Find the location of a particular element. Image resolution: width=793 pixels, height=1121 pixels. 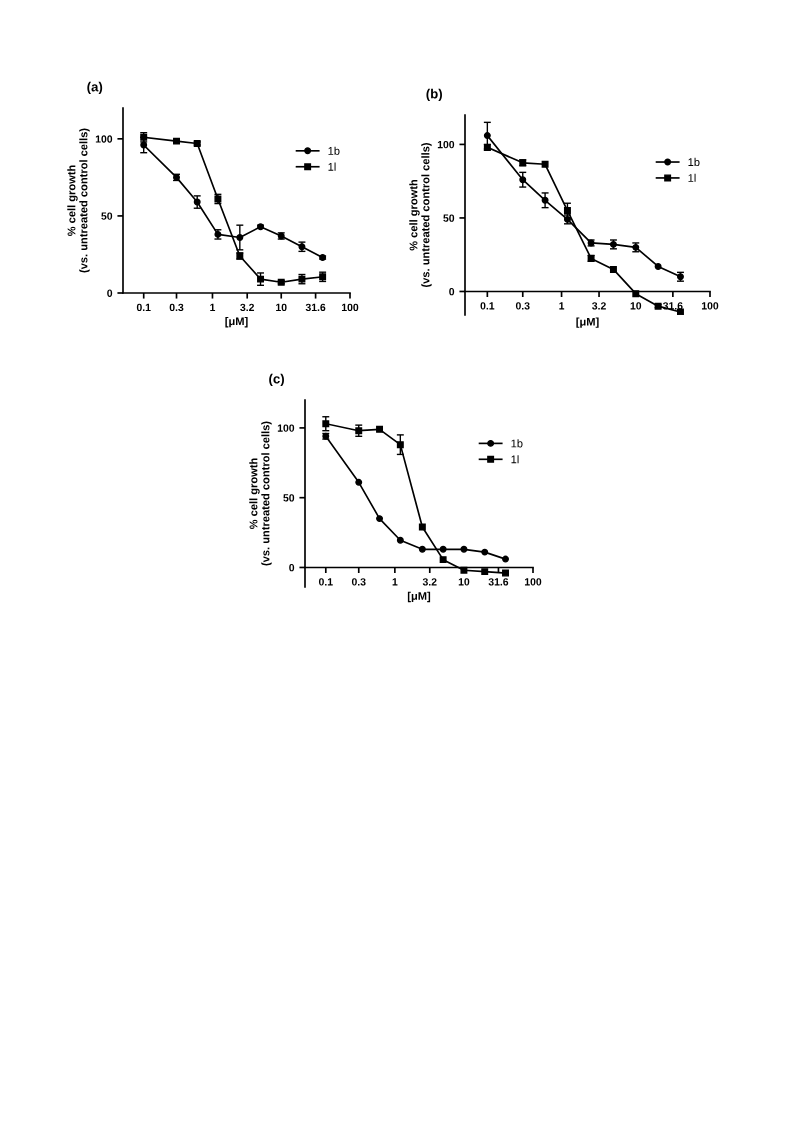

chart-title: (c) is located at coordinates (276, 380).